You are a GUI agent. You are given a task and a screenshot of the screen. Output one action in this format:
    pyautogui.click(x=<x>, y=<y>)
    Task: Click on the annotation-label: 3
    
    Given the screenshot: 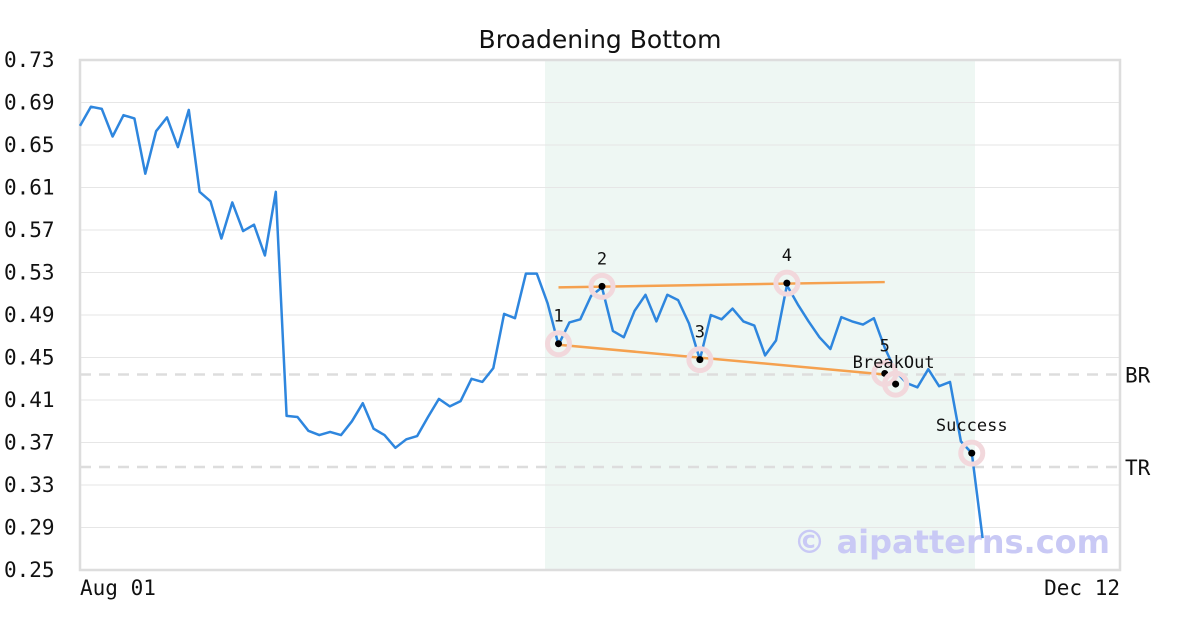 What is the action you would take?
    pyautogui.click(x=700, y=333)
    